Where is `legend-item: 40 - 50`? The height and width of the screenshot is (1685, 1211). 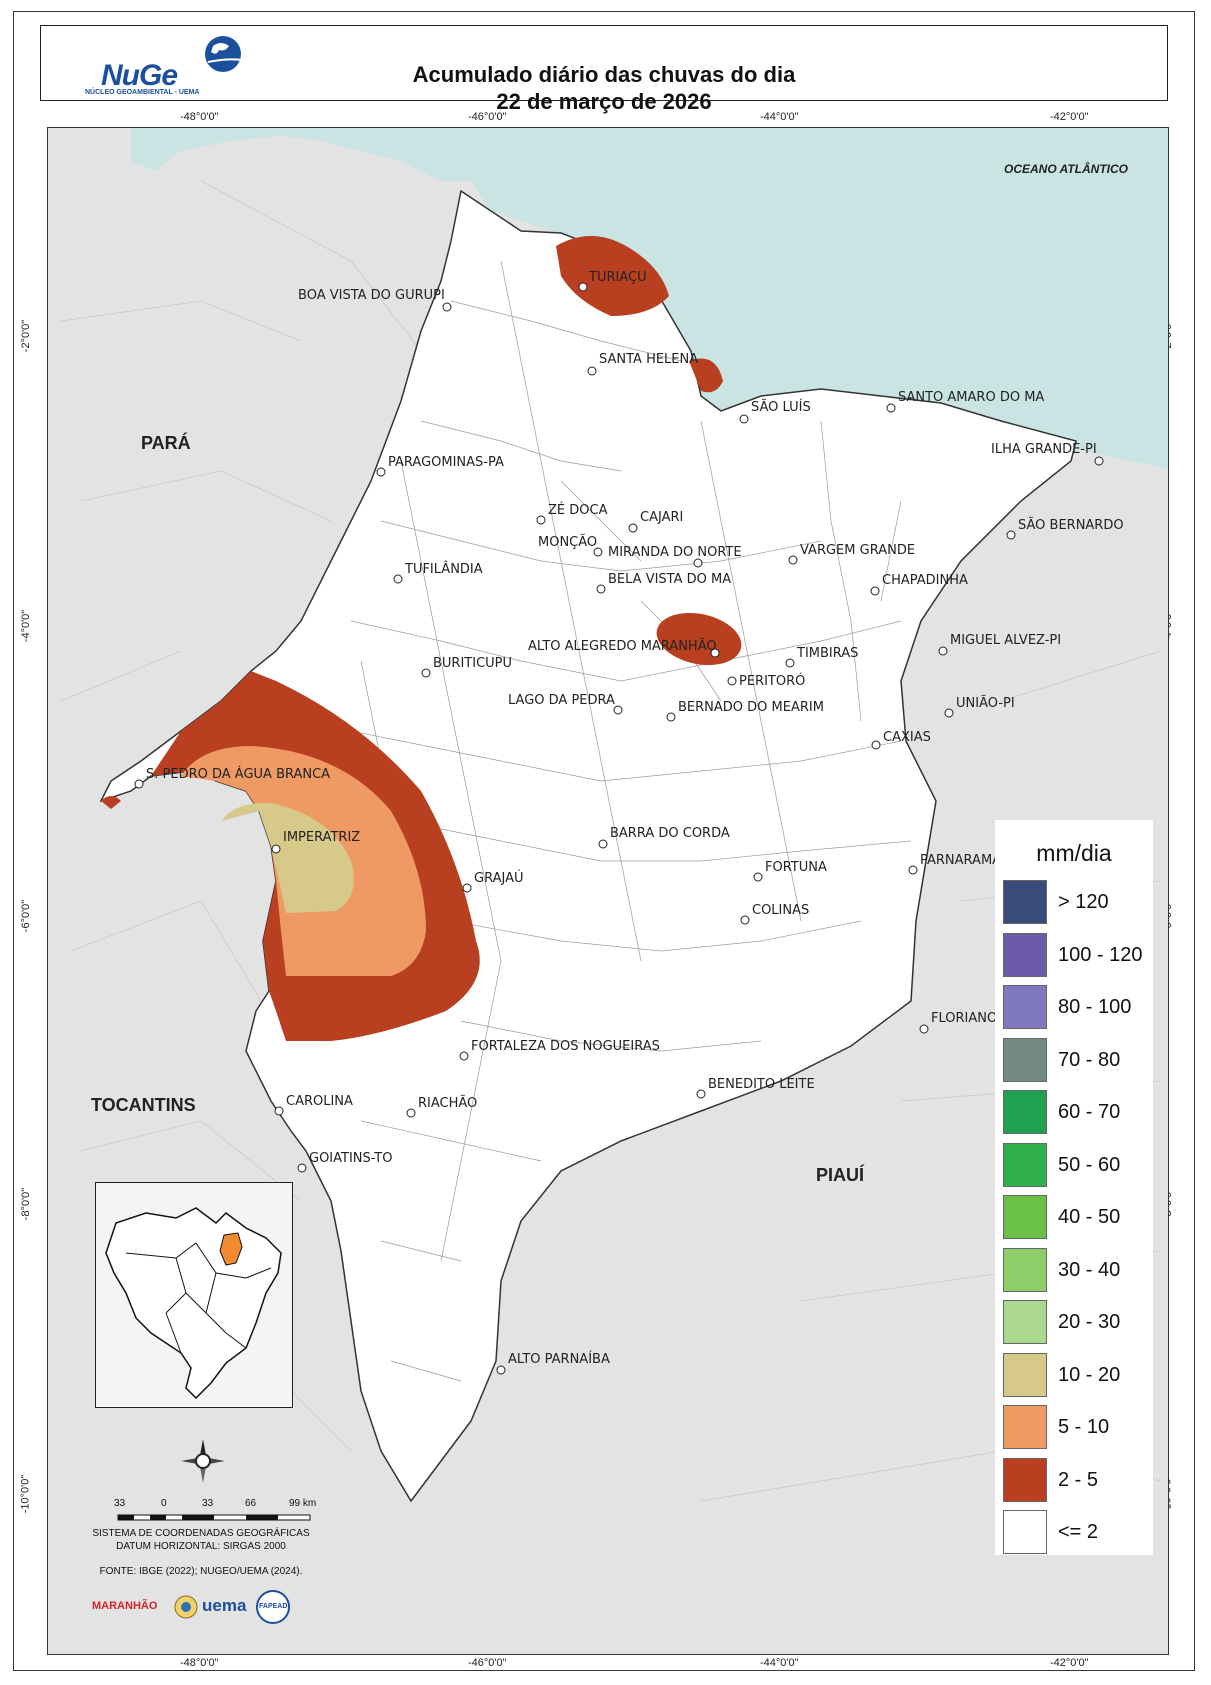
legend-item: 40 - 50 is located at coordinates (1078, 1217).